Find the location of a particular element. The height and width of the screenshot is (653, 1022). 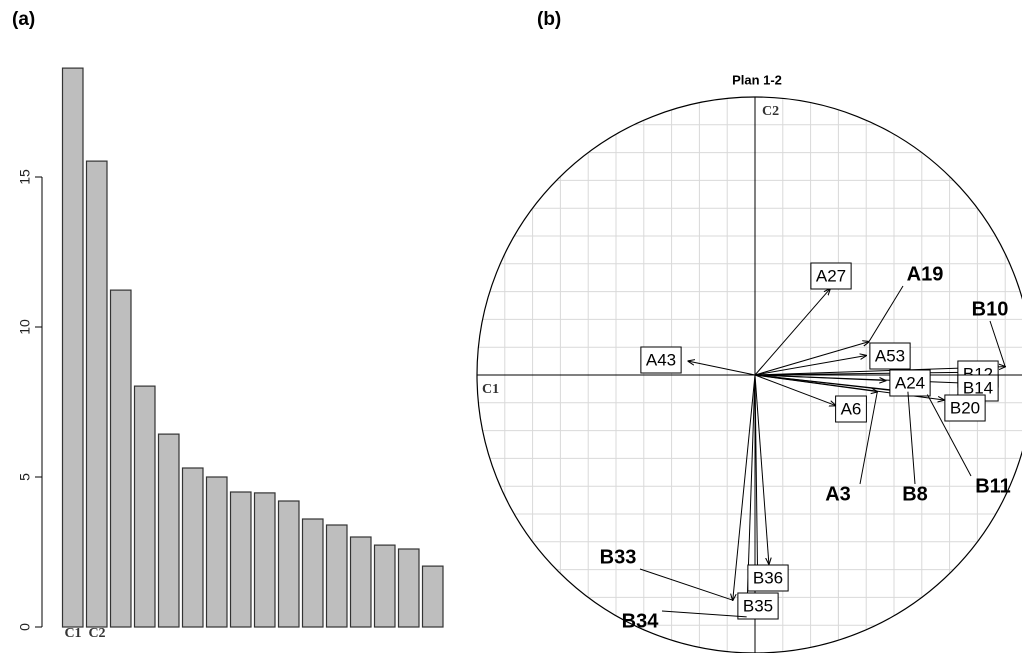

point-label: A27 is located at coordinates (831, 275).